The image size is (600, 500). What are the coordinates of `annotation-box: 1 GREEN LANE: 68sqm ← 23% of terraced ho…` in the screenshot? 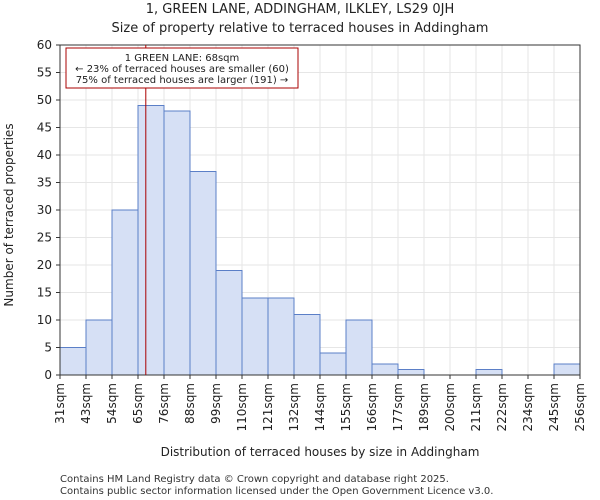 It's located at (182, 68).